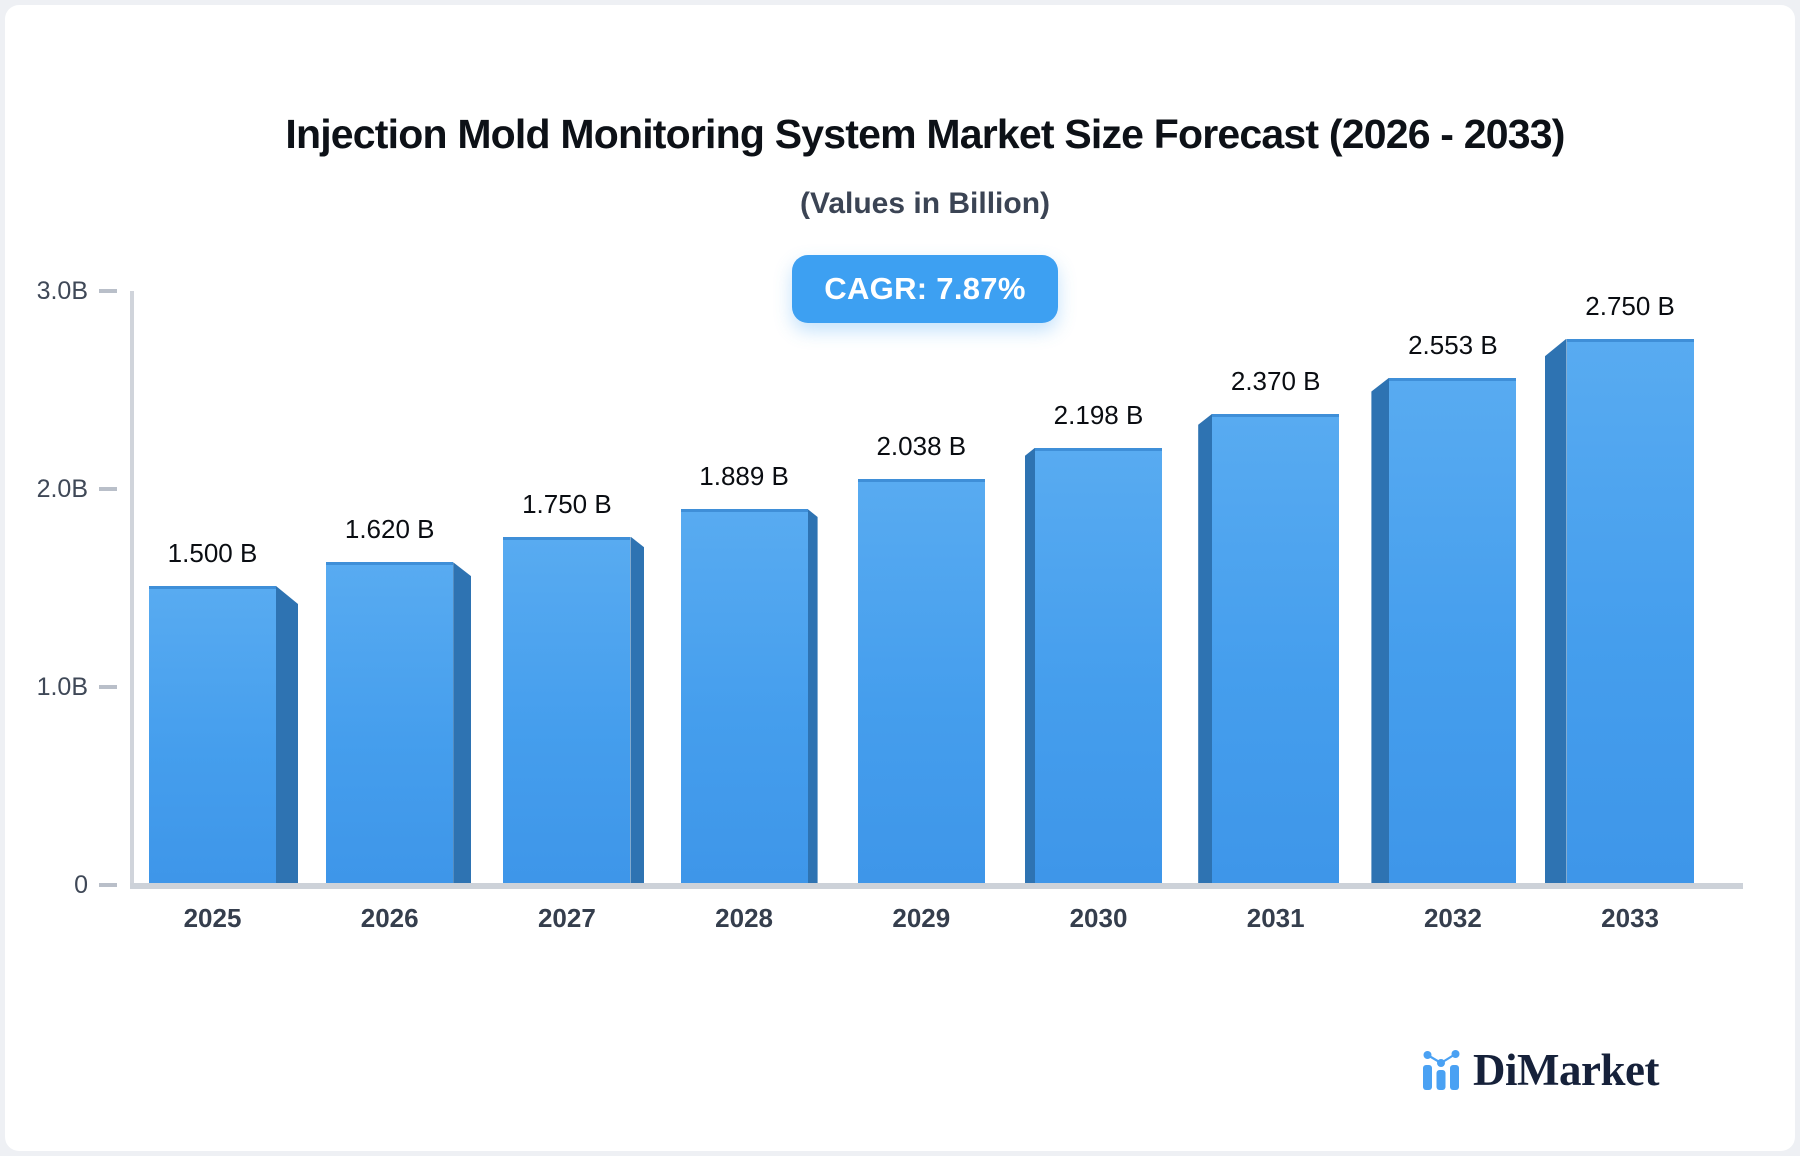 This screenshot has width=1800, height=1156. Describe the element at coordinates (567, 503) in the screenshot. I see `bar-value-label: 1.750 B` at that location.